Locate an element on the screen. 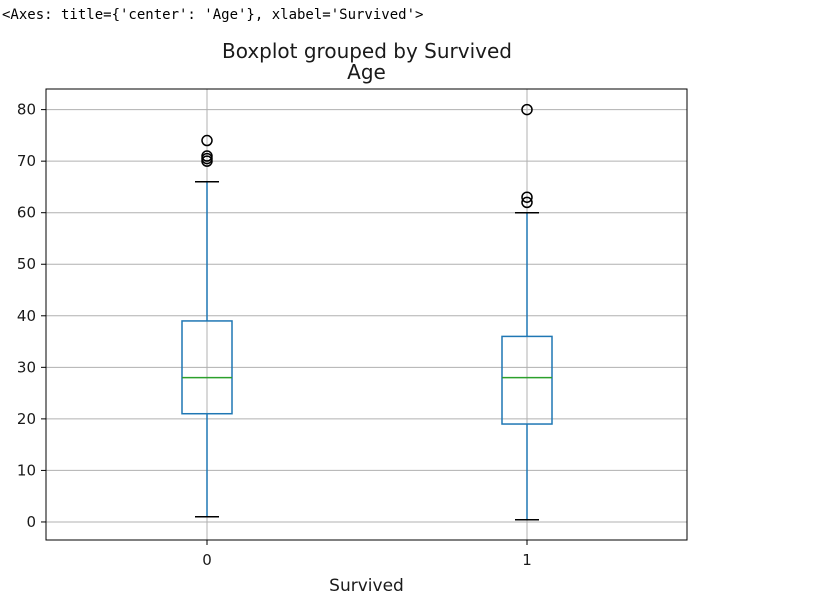 The width and height of the screenshot is (815, 599). chart-title: Age is located at coordinates (366, 72).